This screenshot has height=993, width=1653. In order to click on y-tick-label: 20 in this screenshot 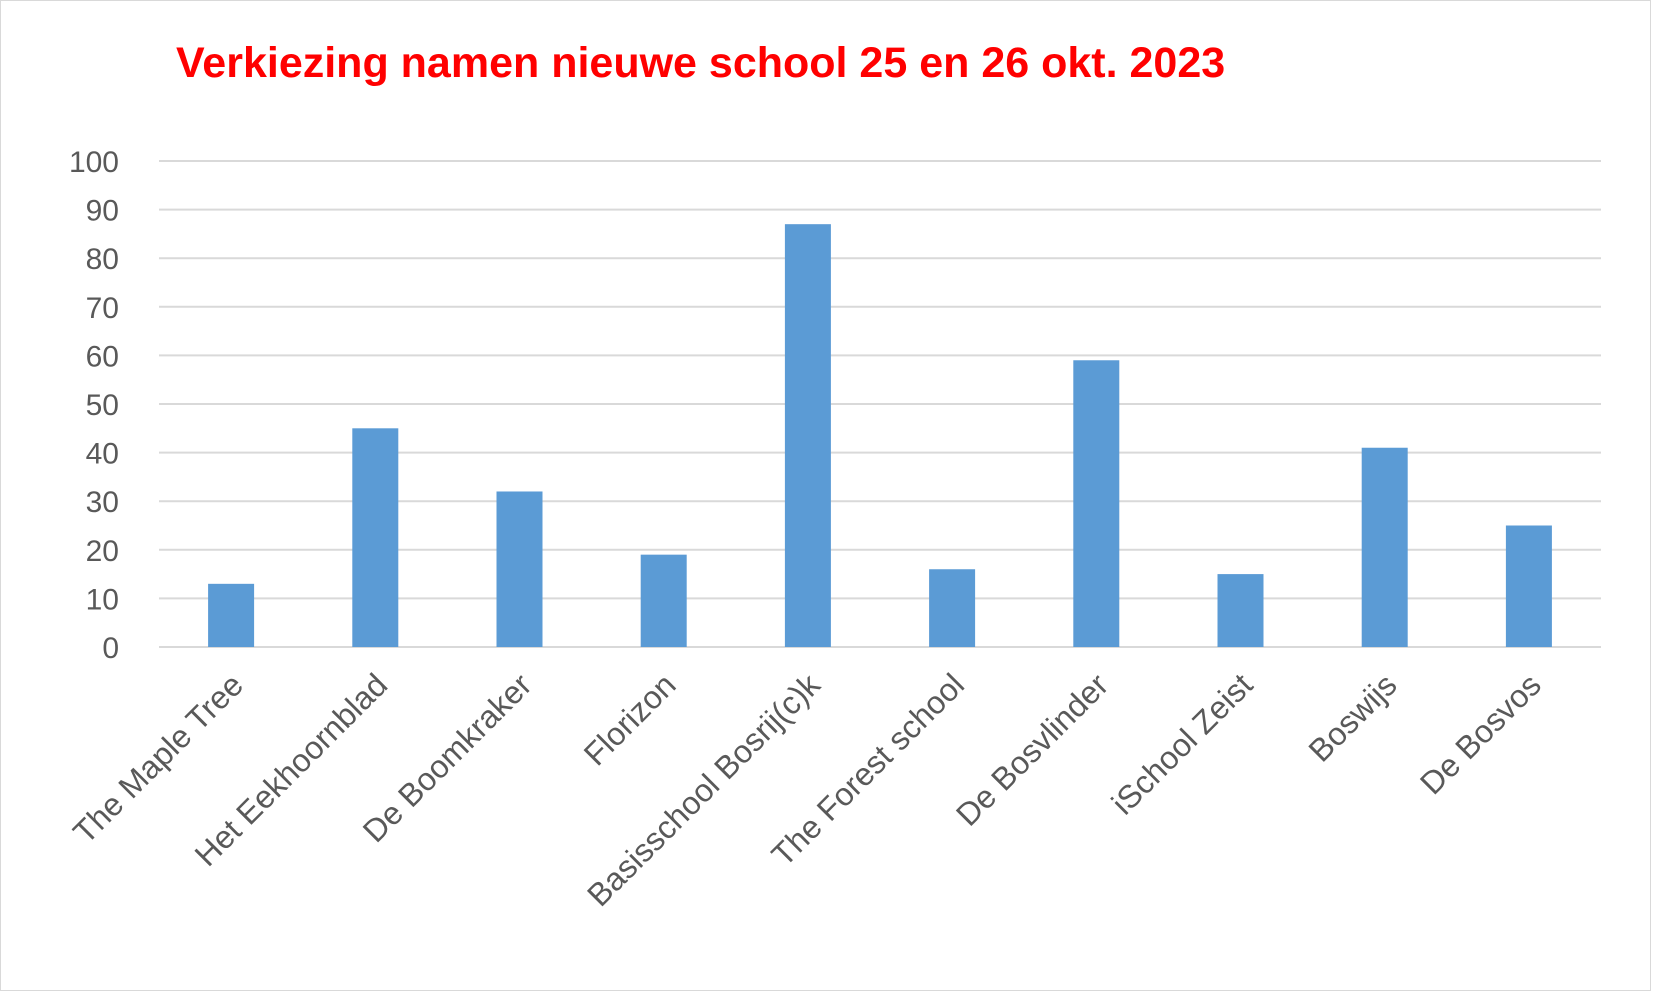, I will do `click(102, 551)`.